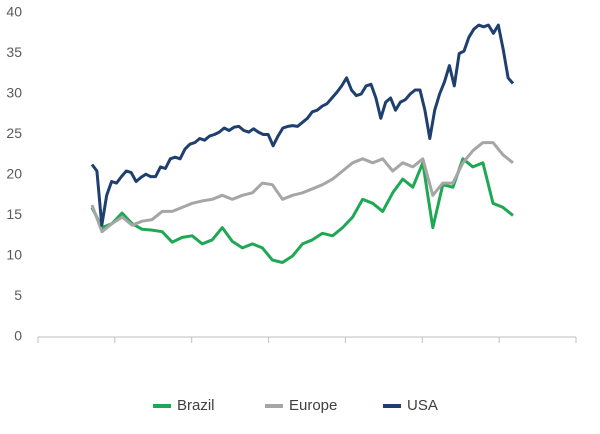 The height and width of the screenshot is (434, 600). Describe the element at coordinates (14, 174) in the screenshot. I see `y-tick-label: 20` at that location.